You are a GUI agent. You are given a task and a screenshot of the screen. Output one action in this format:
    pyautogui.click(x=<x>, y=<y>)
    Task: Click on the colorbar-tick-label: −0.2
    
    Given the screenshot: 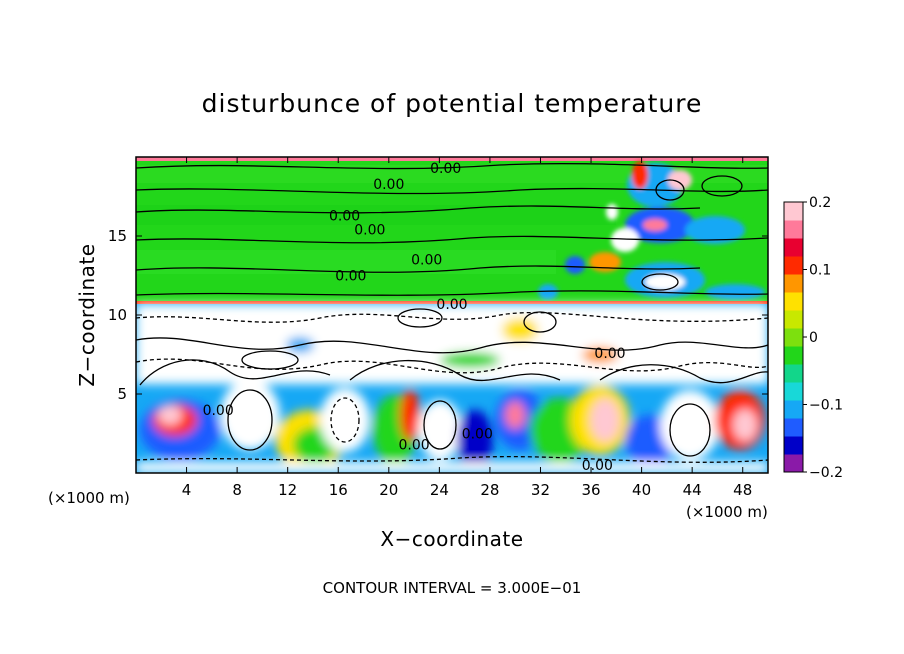 What is the action you would take?
    pyautogui.click(x=826, y=473)
    